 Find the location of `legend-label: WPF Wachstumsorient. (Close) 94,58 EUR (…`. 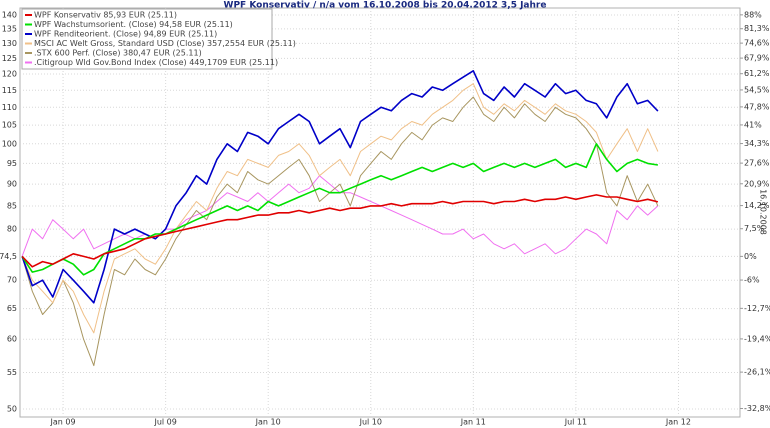

legend-label: WPF Wachstumsorient. (Close) 94,58 EUR (… is located at coordinates (133, 24).